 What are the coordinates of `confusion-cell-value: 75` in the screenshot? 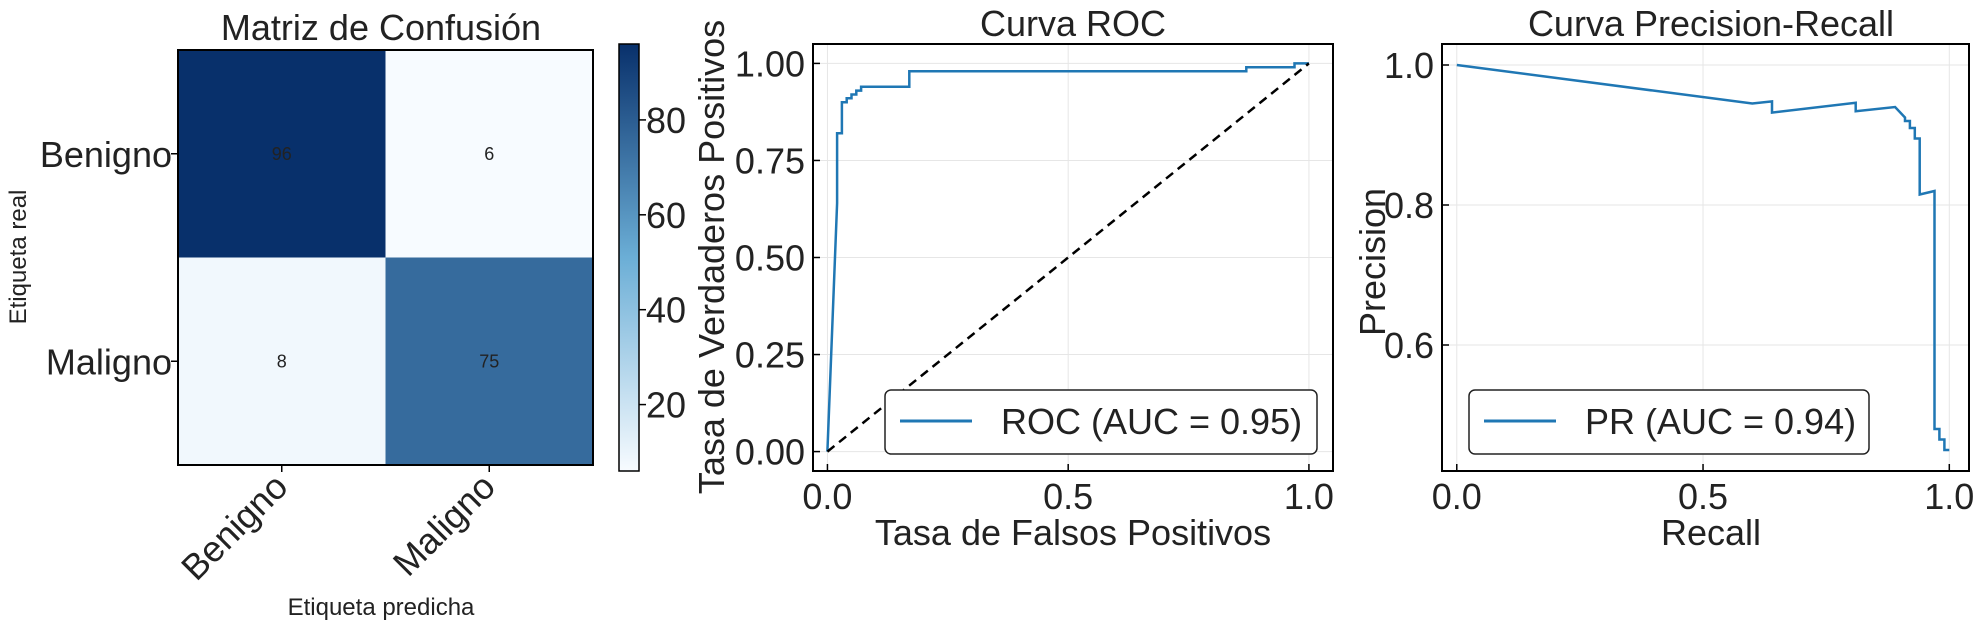 It's located at (489, 361).